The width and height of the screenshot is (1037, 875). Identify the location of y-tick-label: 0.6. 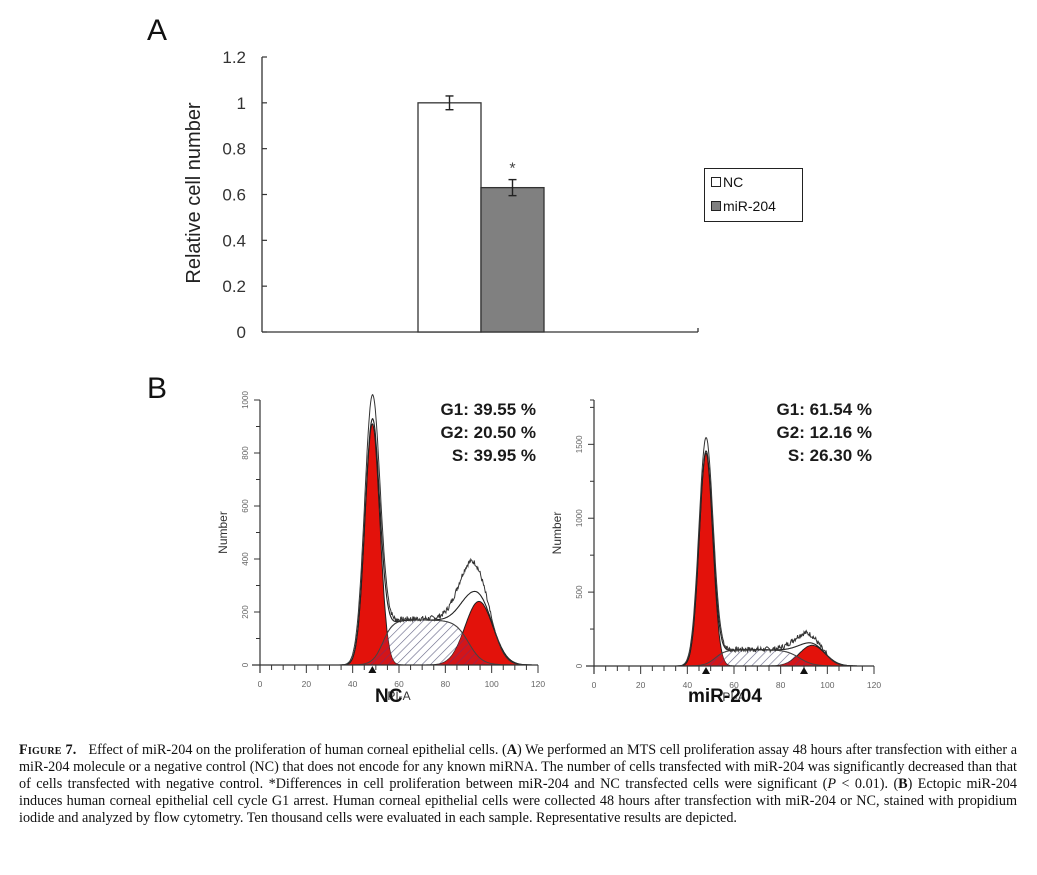
(234, 195).